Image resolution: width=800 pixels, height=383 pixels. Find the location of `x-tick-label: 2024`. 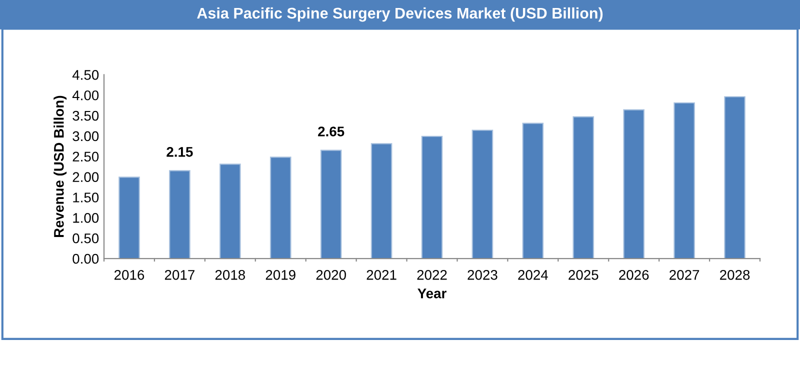

x-tick-label: 2024 is located at coordinates (533, 275).